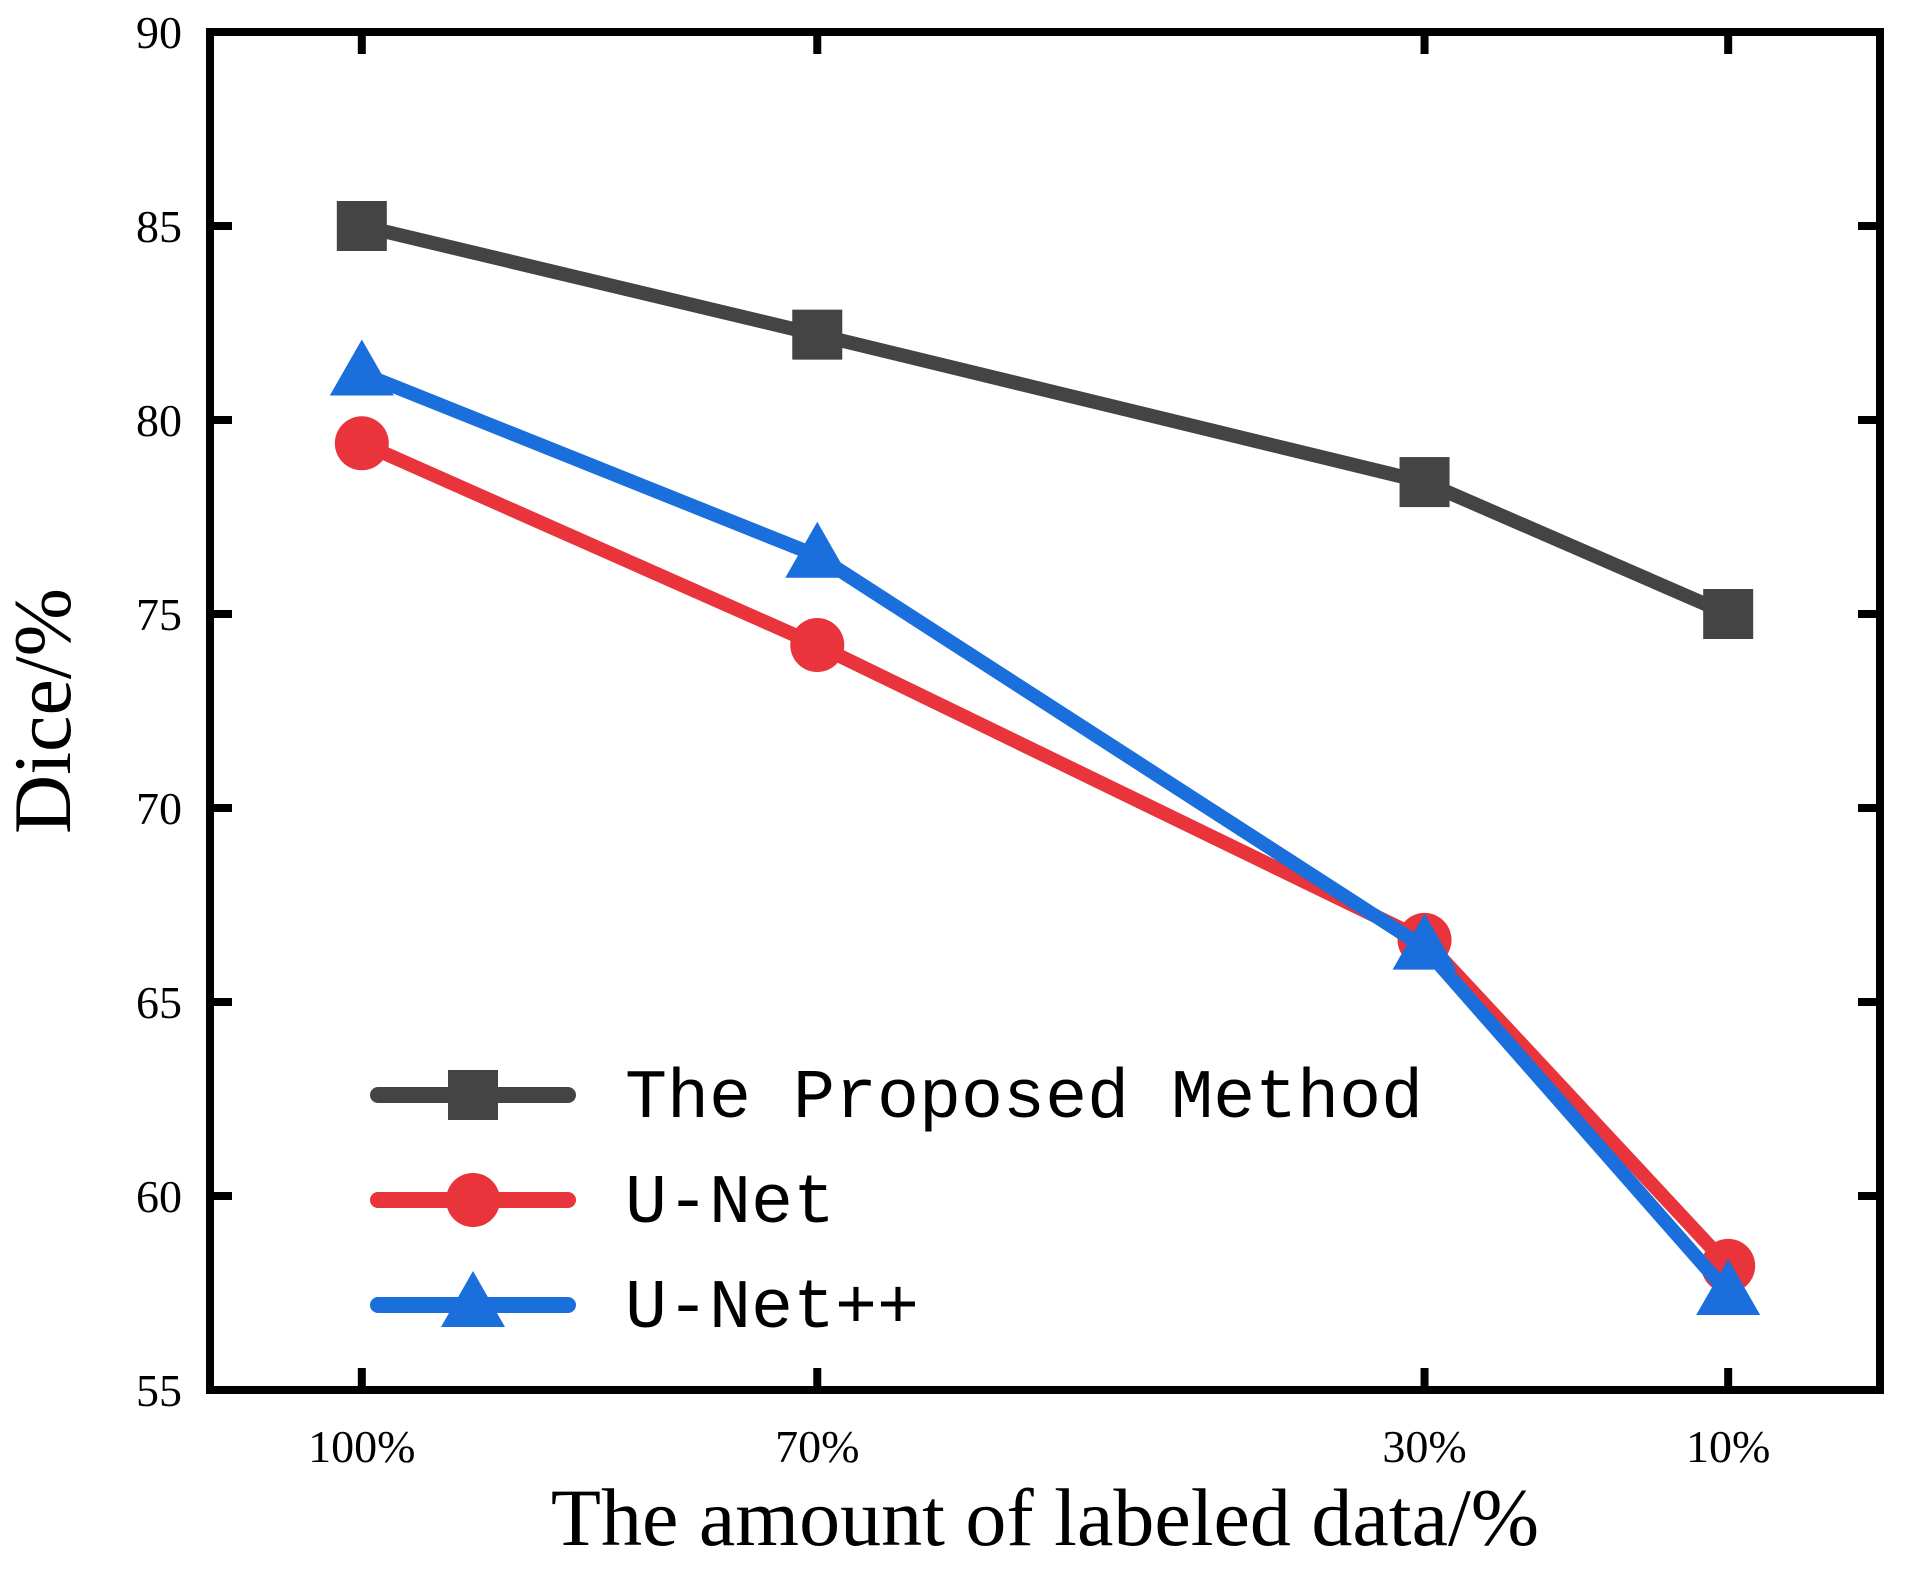 Image resolution: width=1910 pixels, height=1571 pixels. What do you see at coordinates (159, 32) in the screenshot?
I see `y-tick-label: 90` at bounding box center [159, 32].